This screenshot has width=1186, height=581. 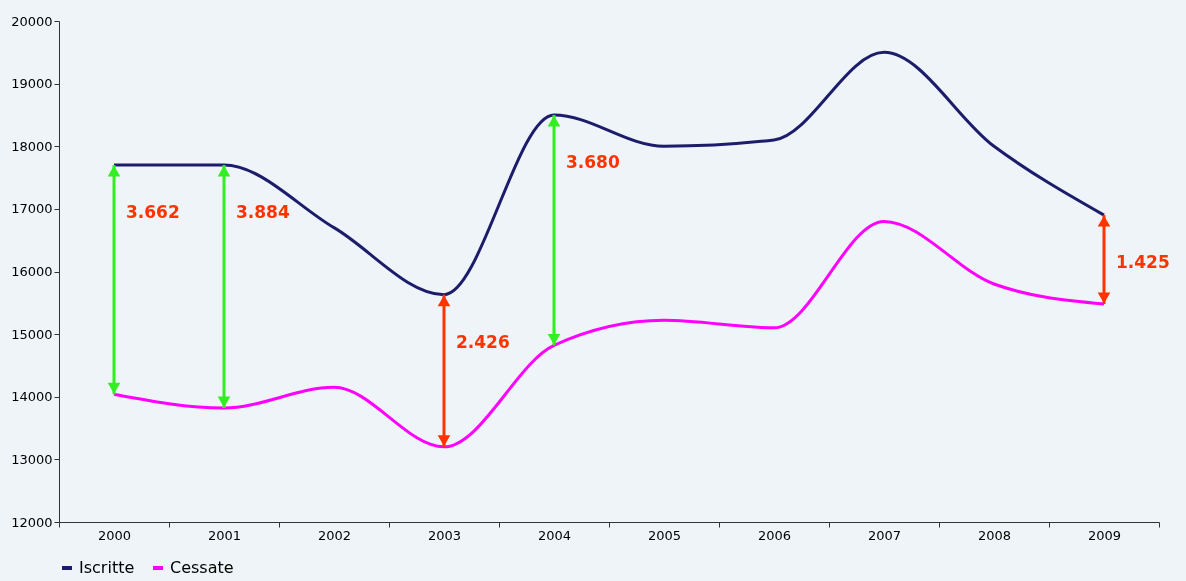 I want to click on x-tick-label: 2009, so click(x=1104, y=535).